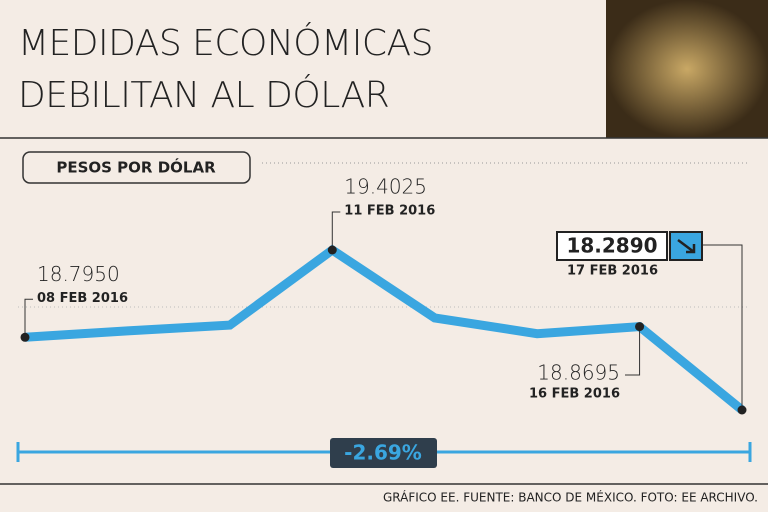 The image size is (768, 512). Describe the element at coordinates (389, 211) in the screenshot. I see `date-label: 11 FEB 2016` at that location.